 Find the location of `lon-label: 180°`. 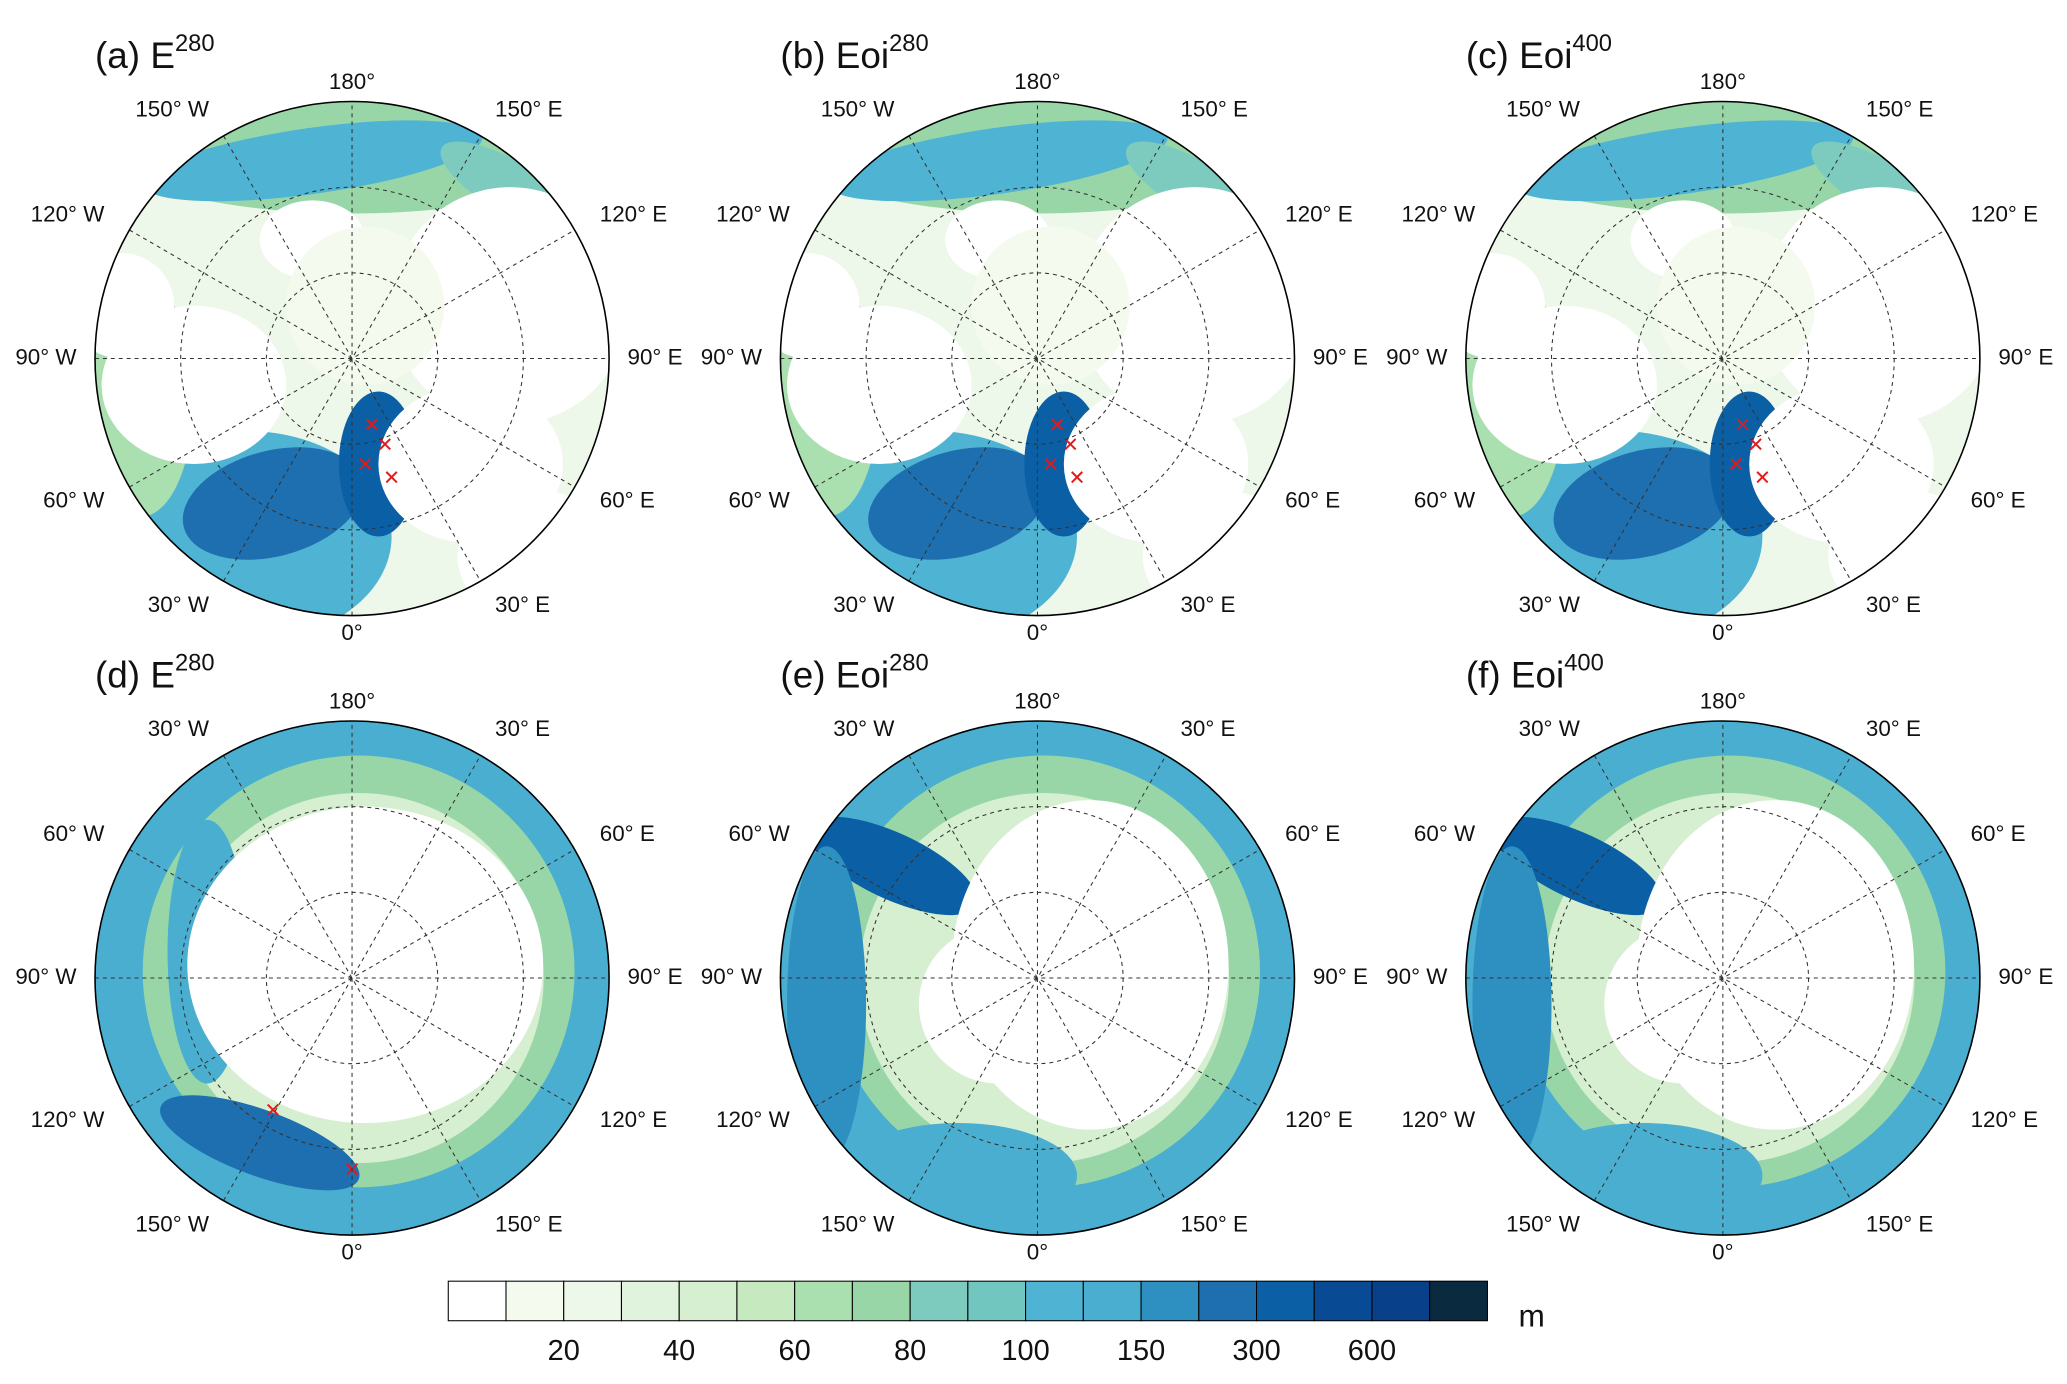

lon-label: 180° is located at coordinates (1037, 81).